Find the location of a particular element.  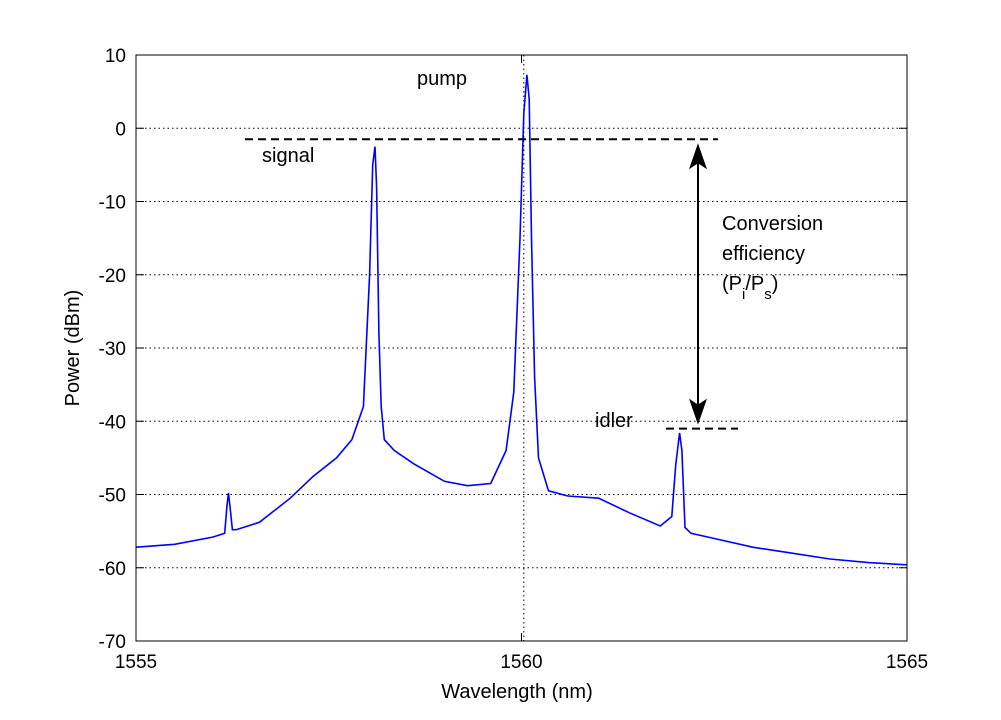

conversion-arrow-head-top is located at coordinates (698, 156).